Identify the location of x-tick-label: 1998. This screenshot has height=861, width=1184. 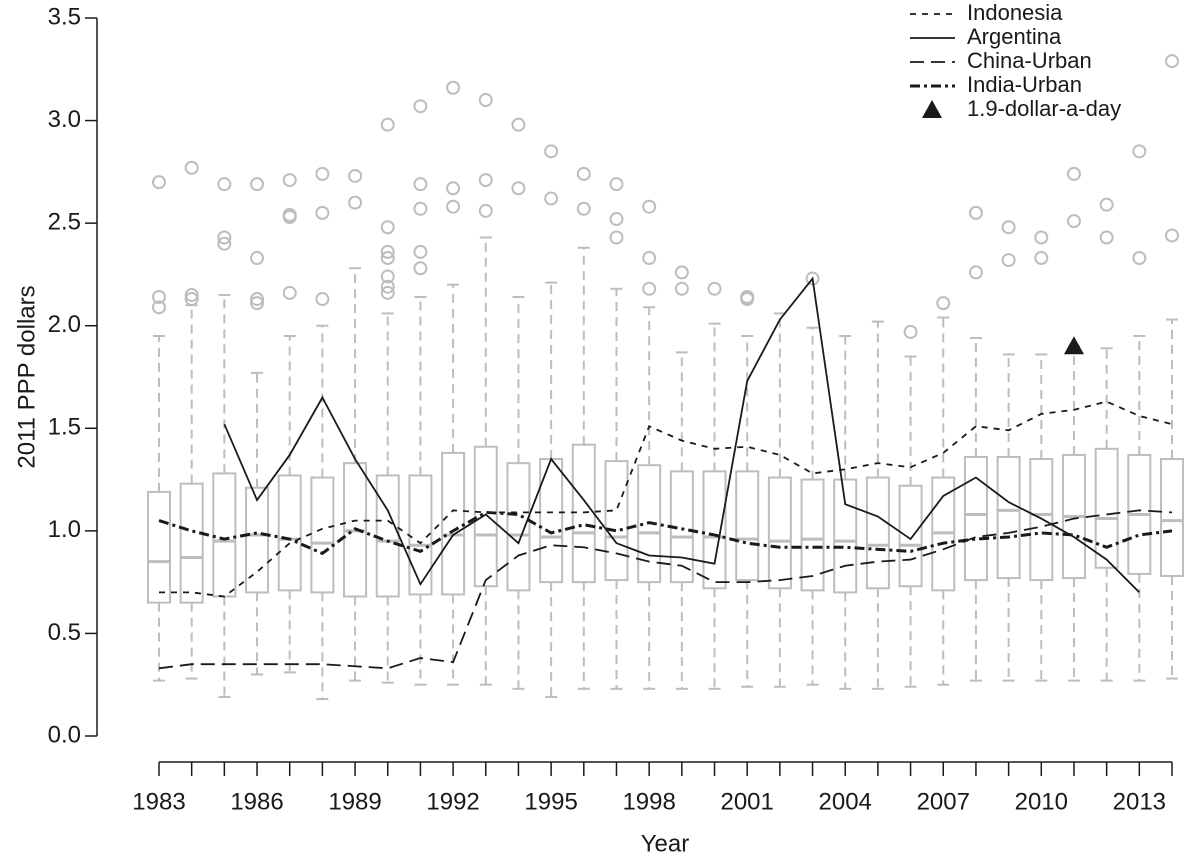
(648, 801).